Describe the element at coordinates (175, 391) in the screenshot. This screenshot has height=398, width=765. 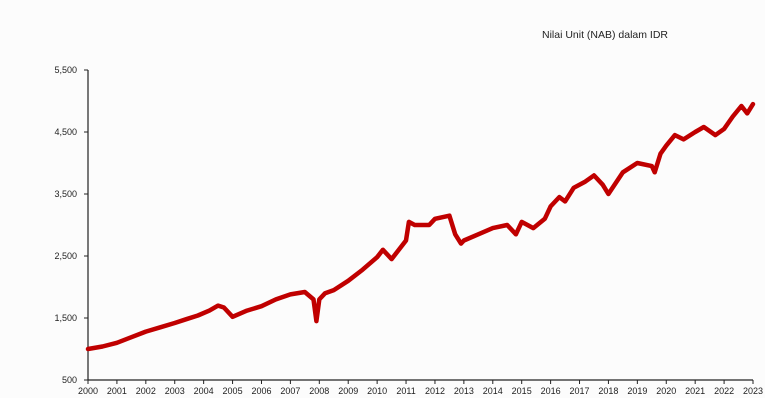
I see `x-tick-label: 2003` at that location.